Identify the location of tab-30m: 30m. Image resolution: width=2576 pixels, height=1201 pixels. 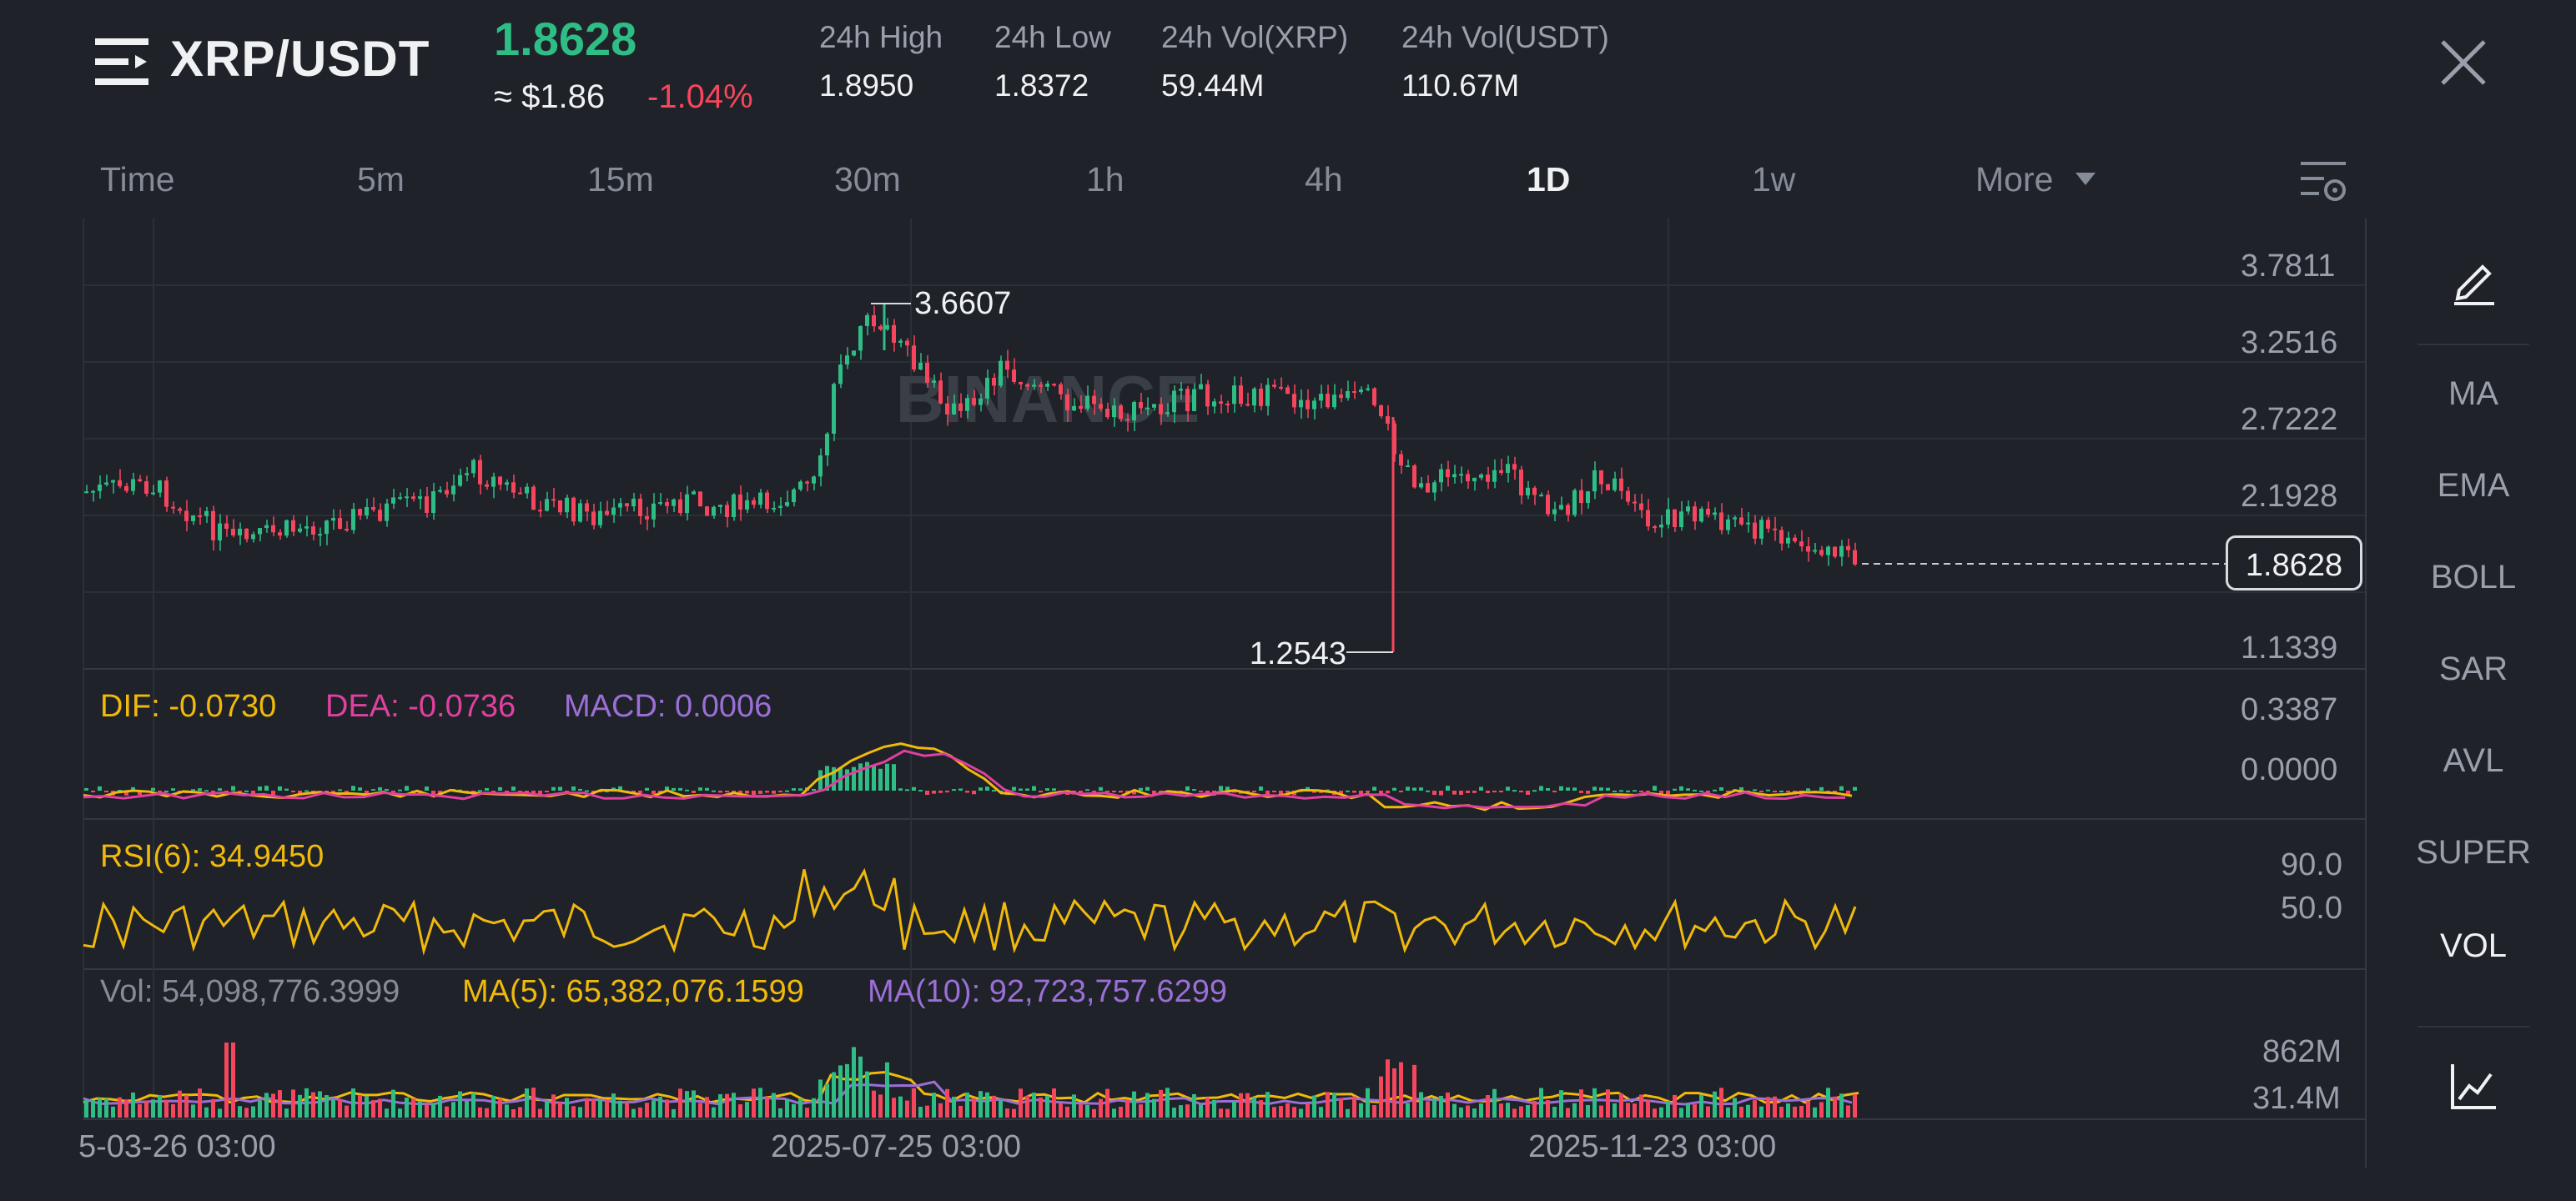
(867, 179).